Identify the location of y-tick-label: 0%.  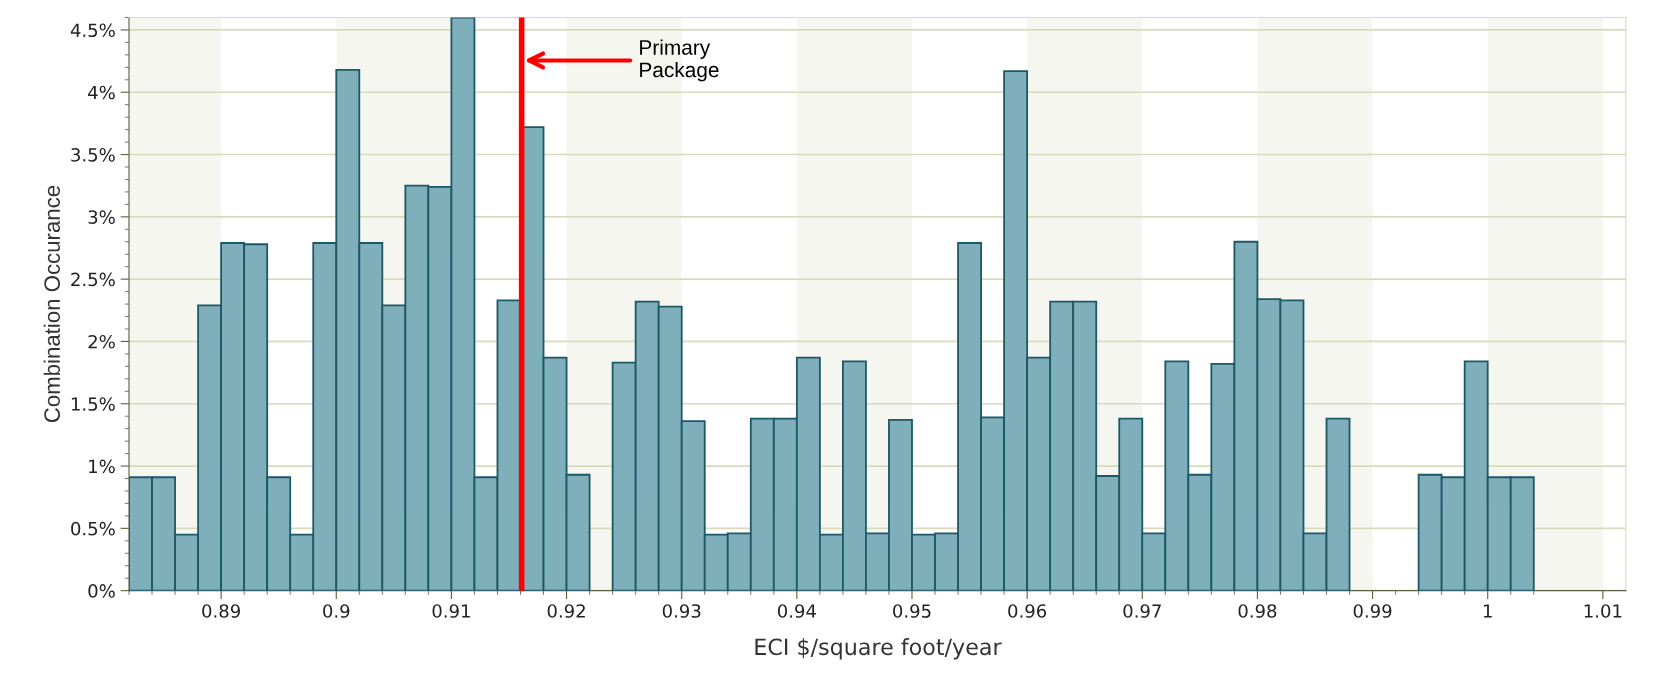
(101, 591).